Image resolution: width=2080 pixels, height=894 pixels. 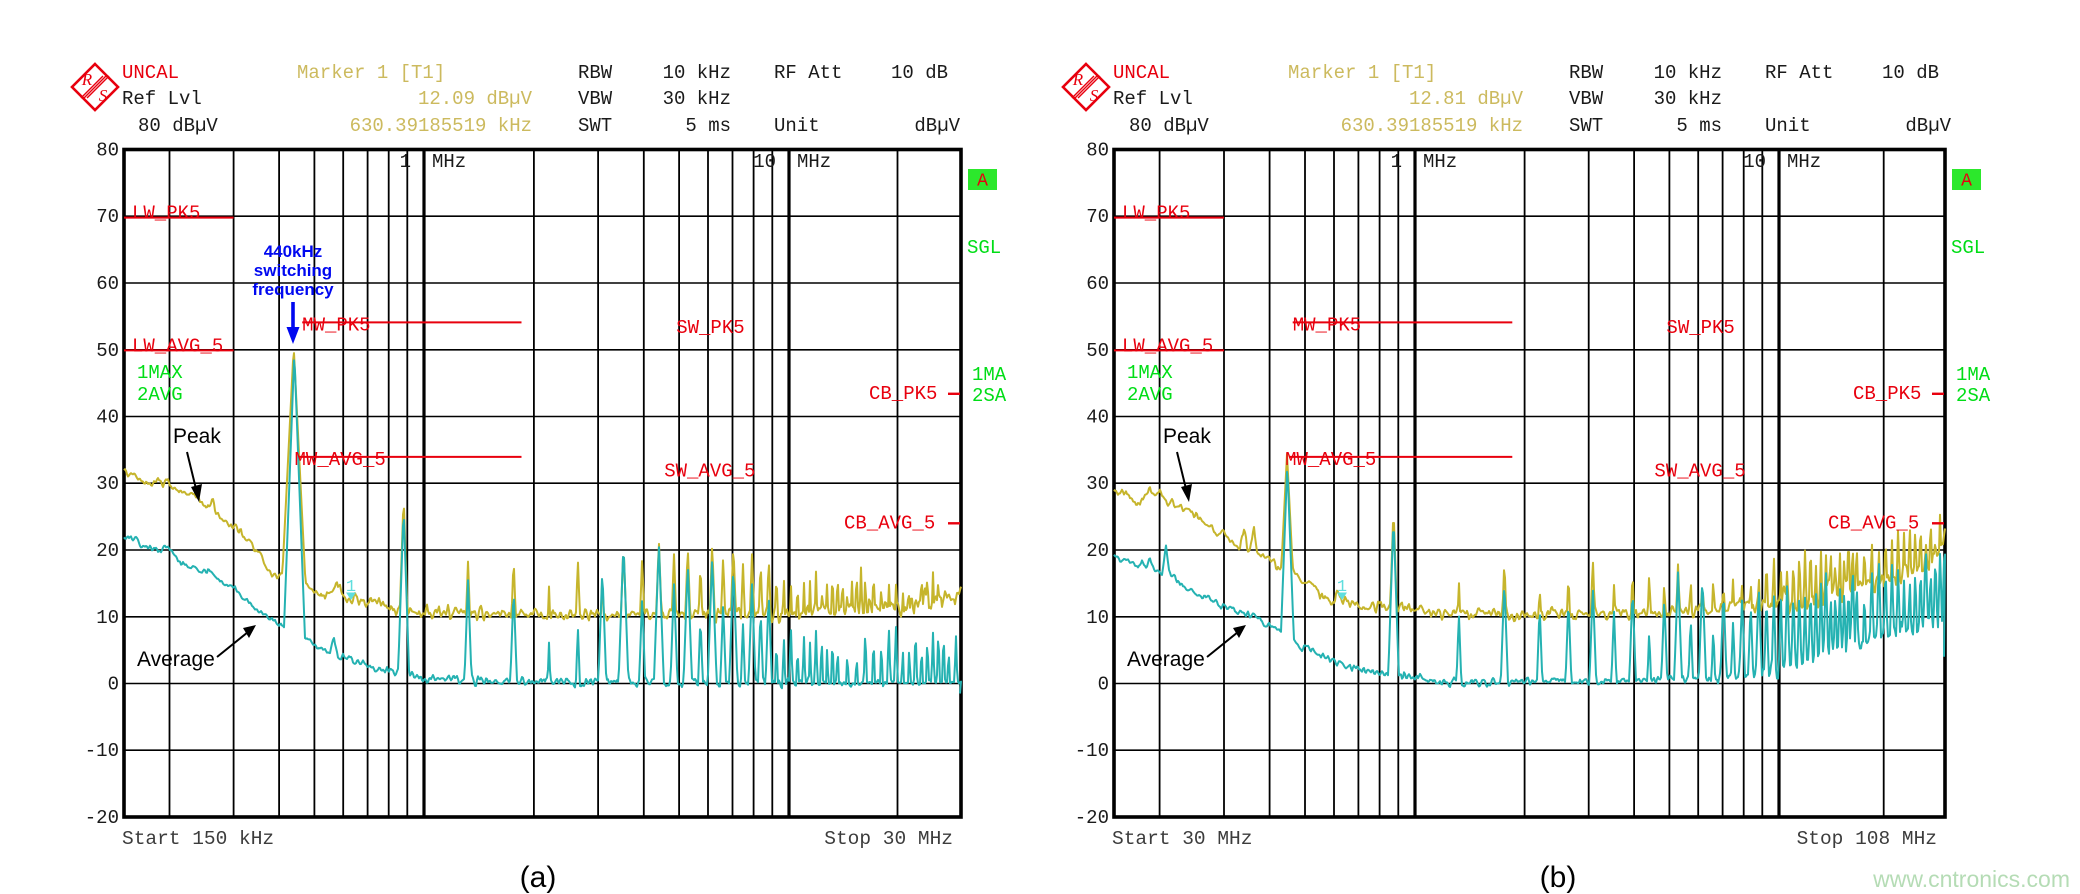 What do you see at coordinates (1558, 877) in the screenshot?
I see `svg-text: (b)` at bounding box center [1558, 877].